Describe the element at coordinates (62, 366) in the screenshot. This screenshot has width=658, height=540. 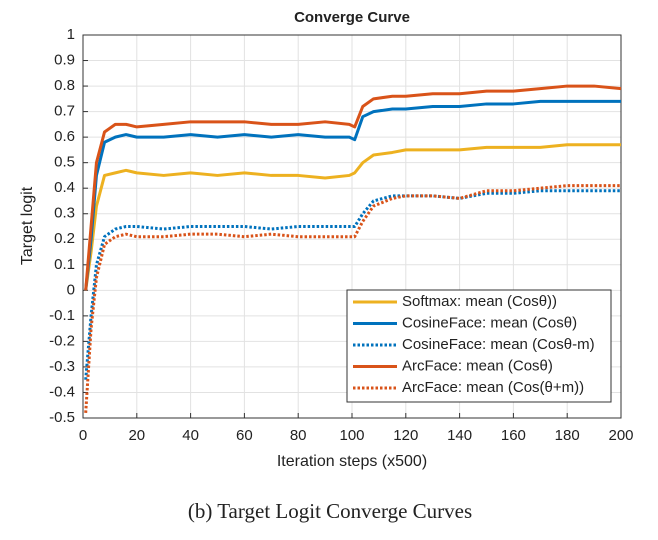
I see `y-tick-label: -0.3` at that location.